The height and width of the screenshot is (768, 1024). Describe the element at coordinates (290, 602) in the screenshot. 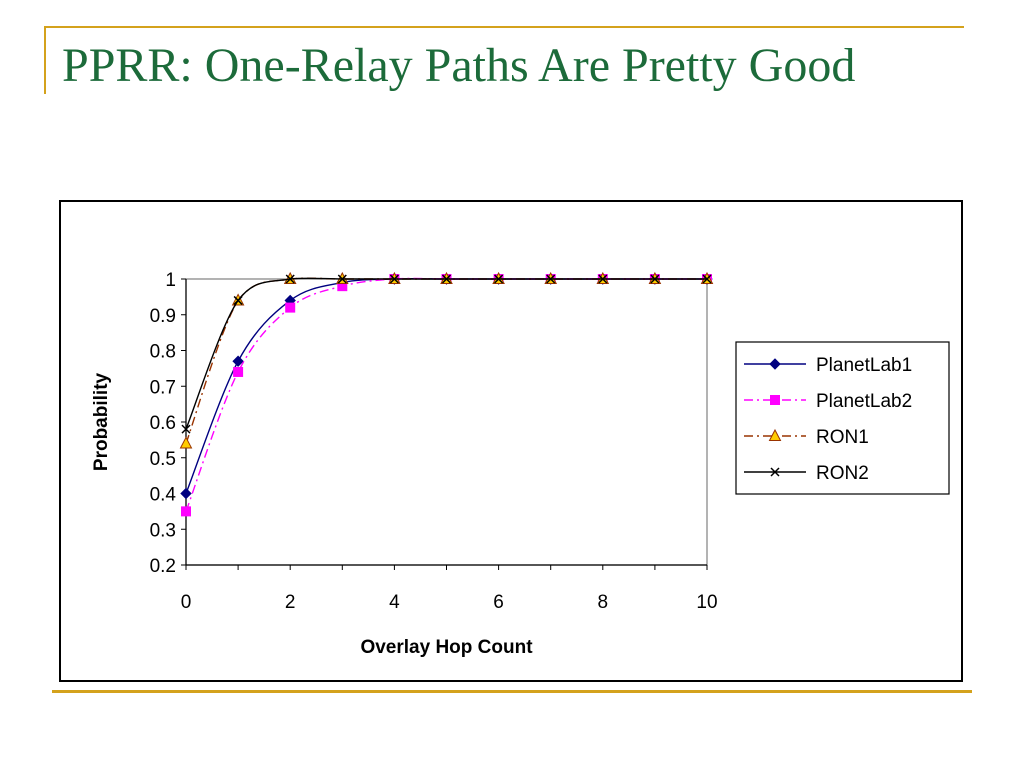

I see `x-tick-label: 2` at that location.